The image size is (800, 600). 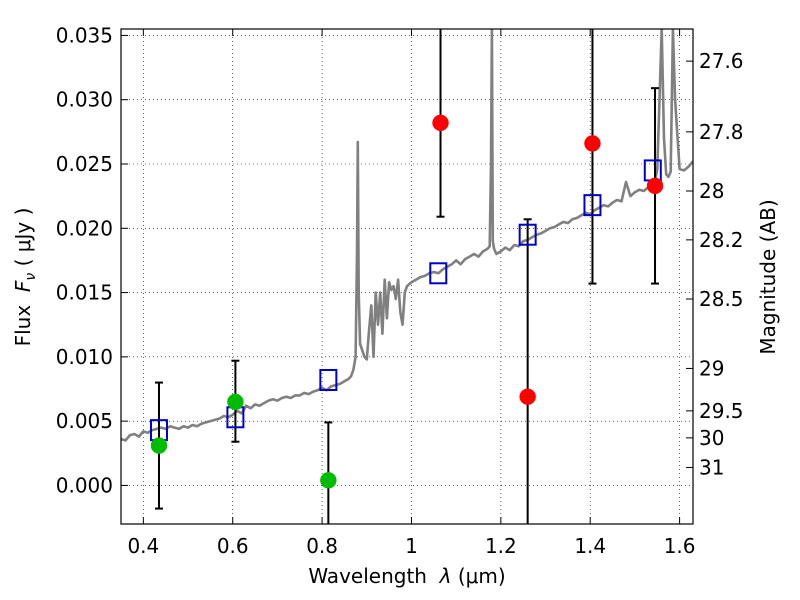 What do you see at coordinates (322, 546) in the screenshot?
I see `x-tick-label: 0.8` at bounding box center [322, 546].